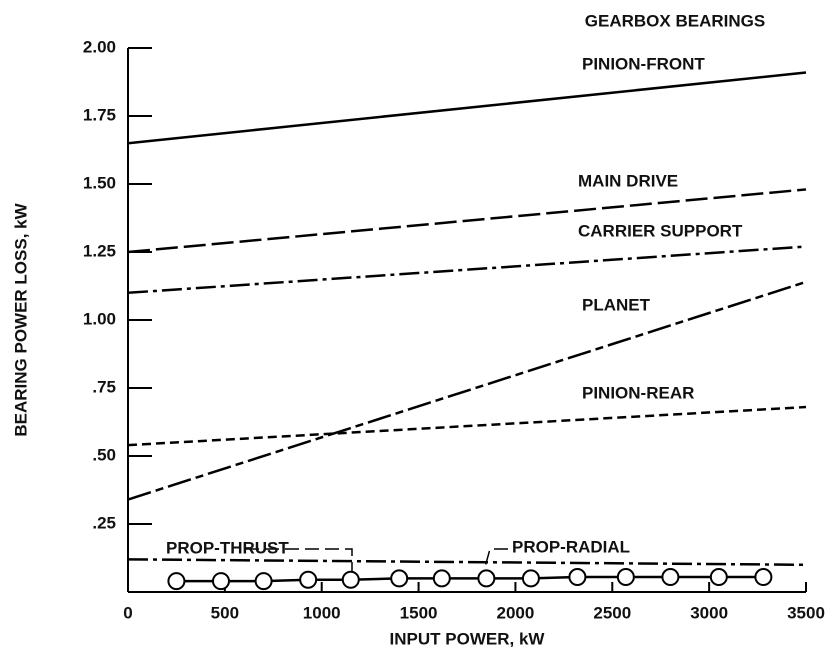  I want to click on series-label: MAIN DRIVE, so click(628, 180).